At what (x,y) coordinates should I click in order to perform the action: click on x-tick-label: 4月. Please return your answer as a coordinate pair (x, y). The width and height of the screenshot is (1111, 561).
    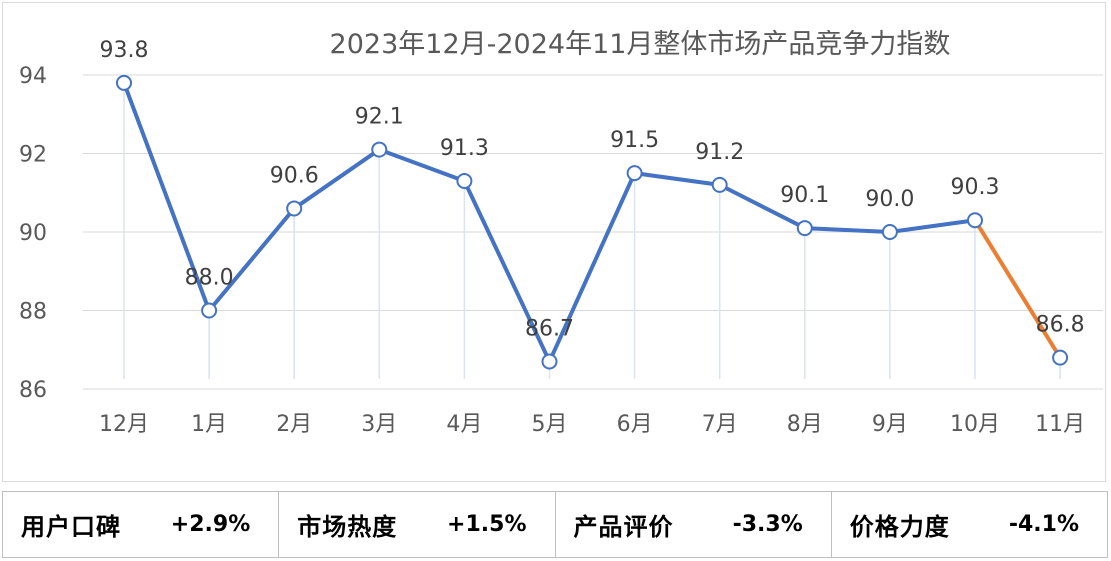
    Looking at the image, I should click on (464, 424).